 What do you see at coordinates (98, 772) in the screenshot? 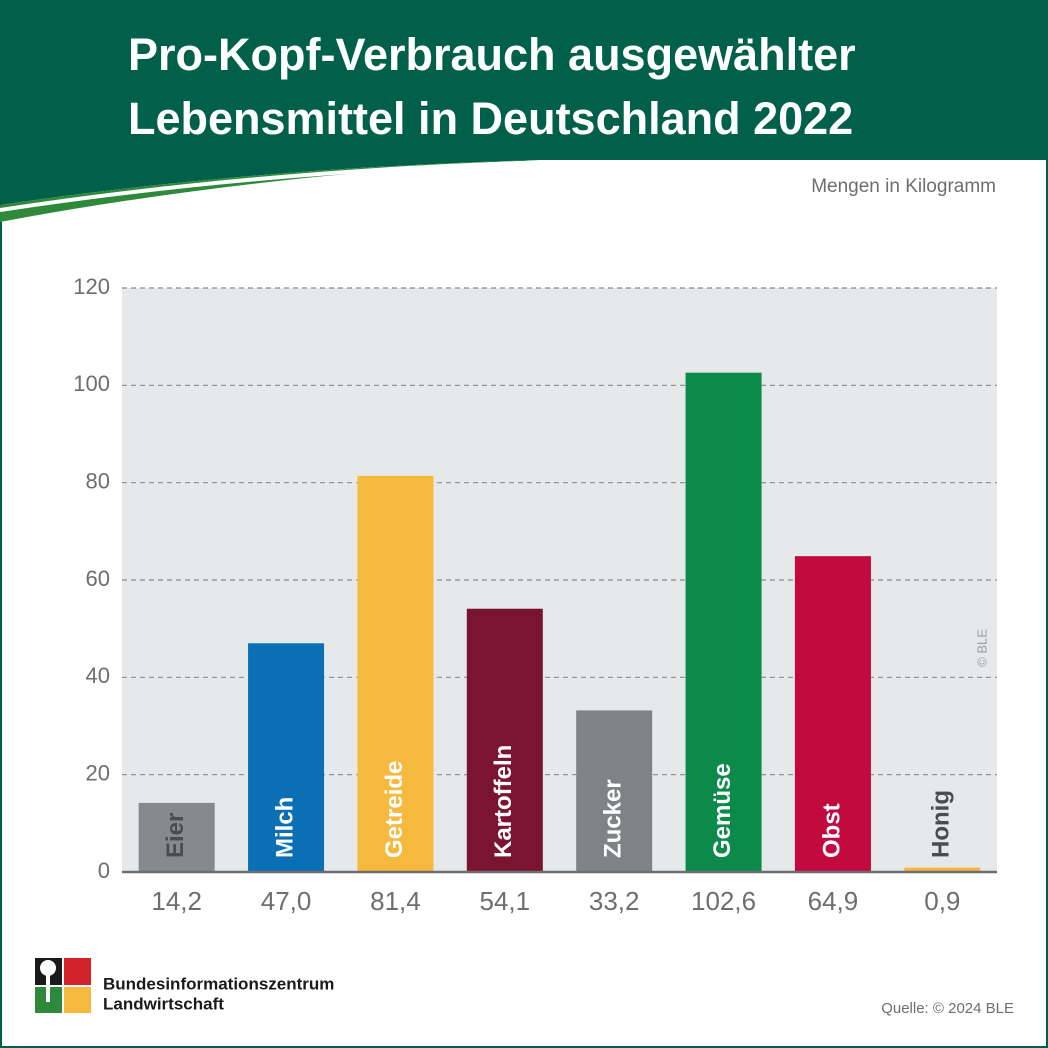
I see `y-tick-label: 20` at bounding box center [98, 772].